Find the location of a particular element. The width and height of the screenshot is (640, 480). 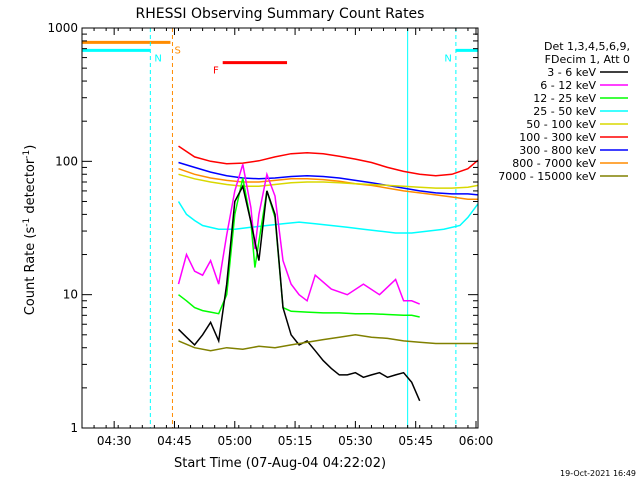

x-tick-label-1: 04:45 is located at coordinates (174, 441).